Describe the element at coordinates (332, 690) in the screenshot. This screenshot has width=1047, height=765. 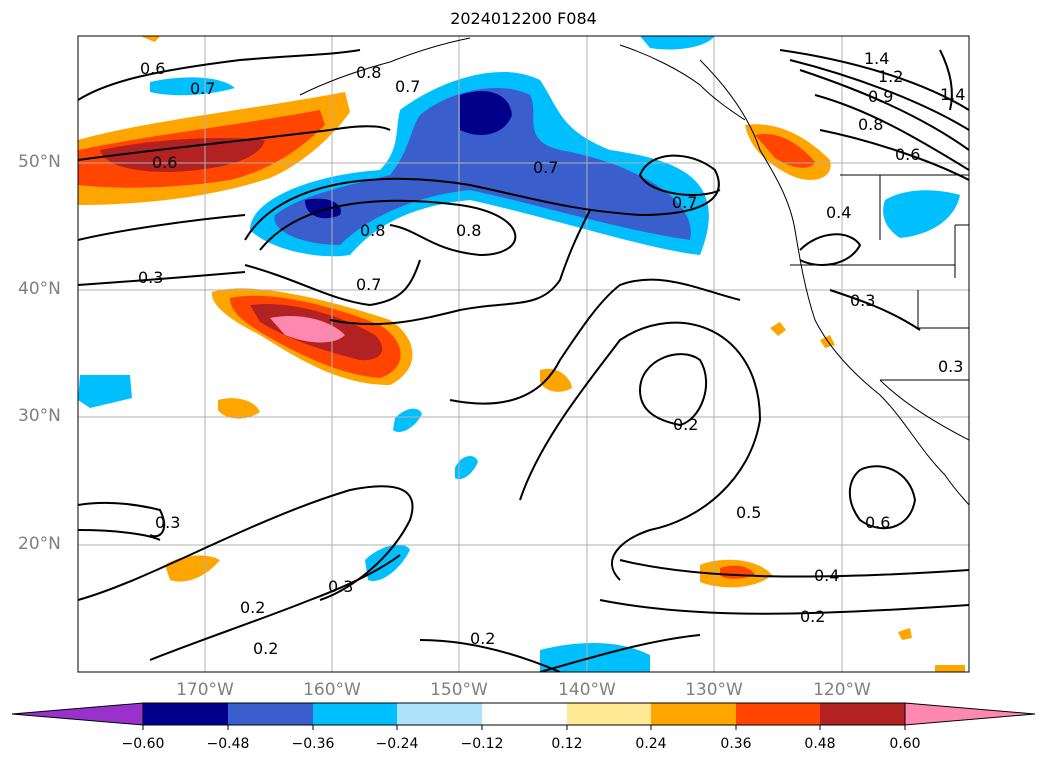
I see `lon-label: 160°W` at that location.